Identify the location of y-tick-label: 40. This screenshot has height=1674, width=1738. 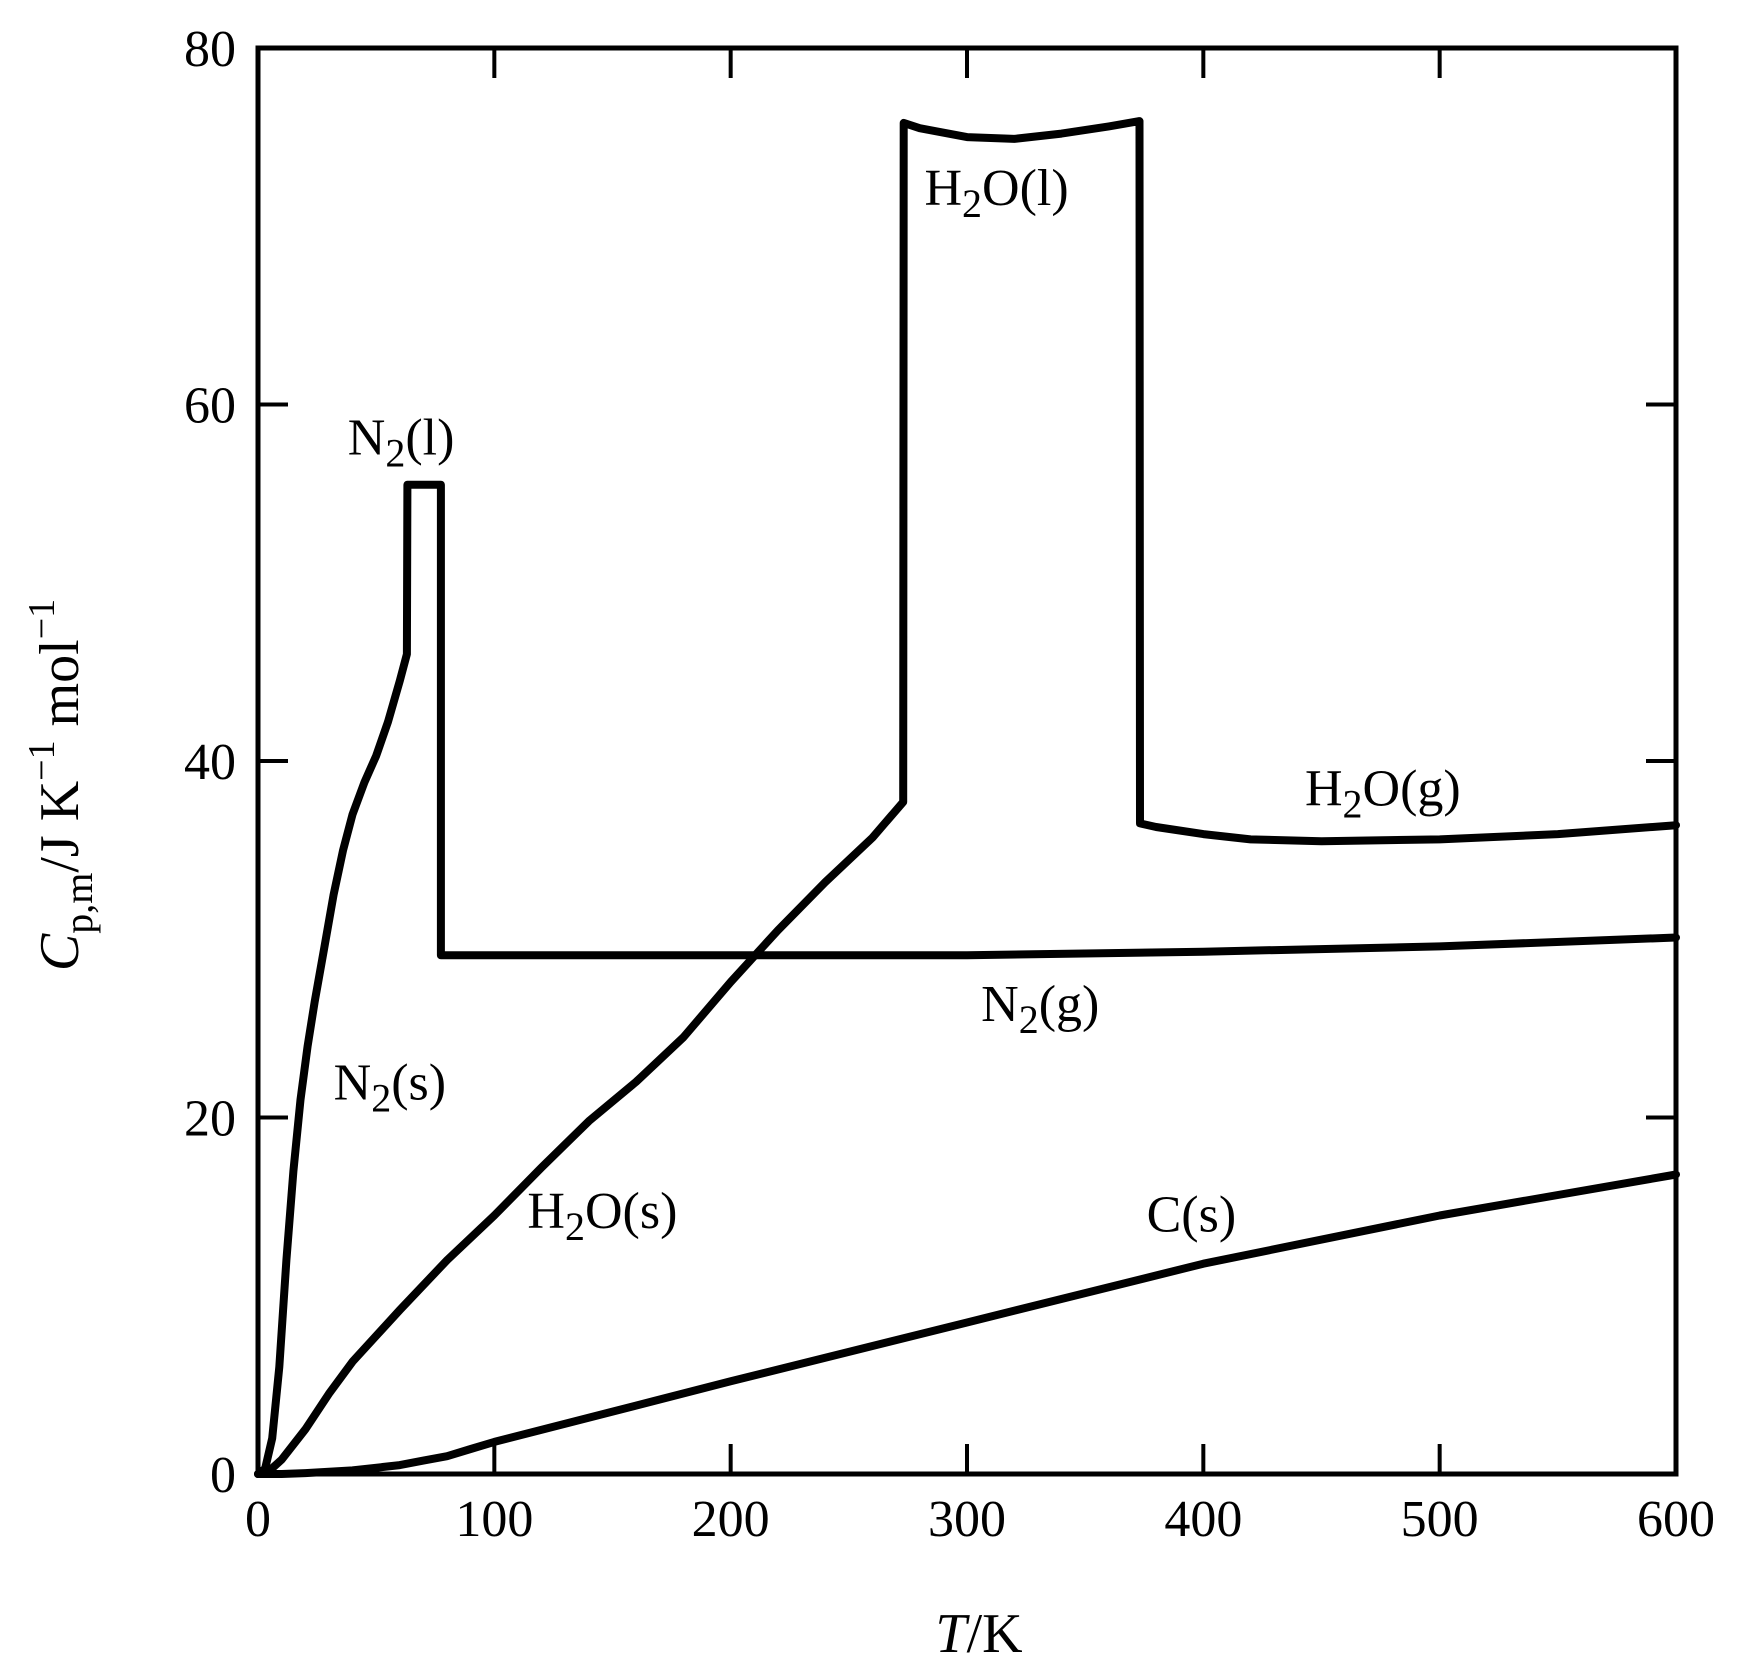
(210, 762).